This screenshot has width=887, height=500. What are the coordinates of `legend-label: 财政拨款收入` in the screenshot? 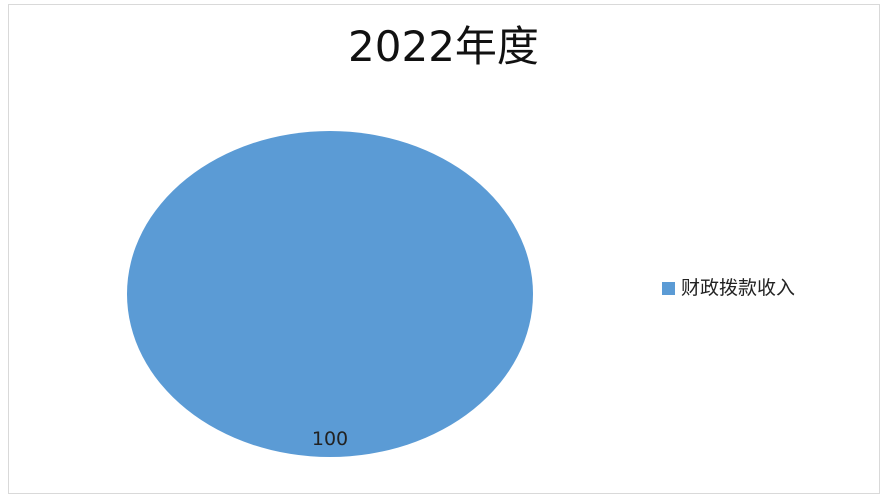 It's located at (738, 288).